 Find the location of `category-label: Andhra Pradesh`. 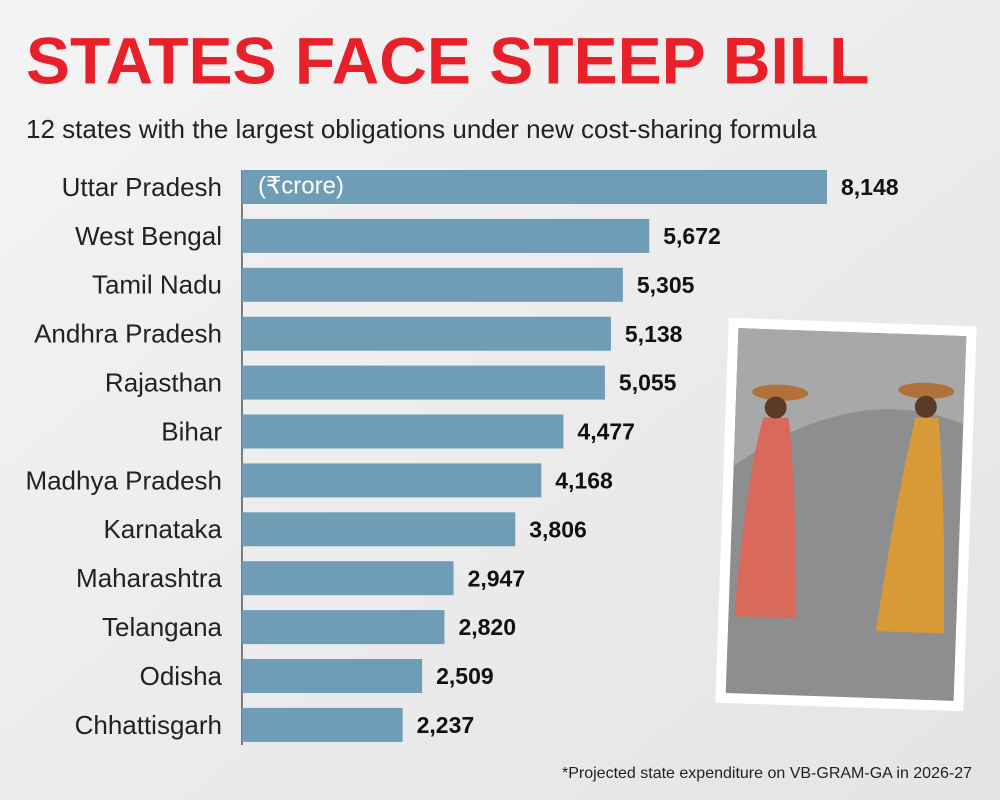

category-label: Andhra Pradesh is located at coordinates (128, 334).